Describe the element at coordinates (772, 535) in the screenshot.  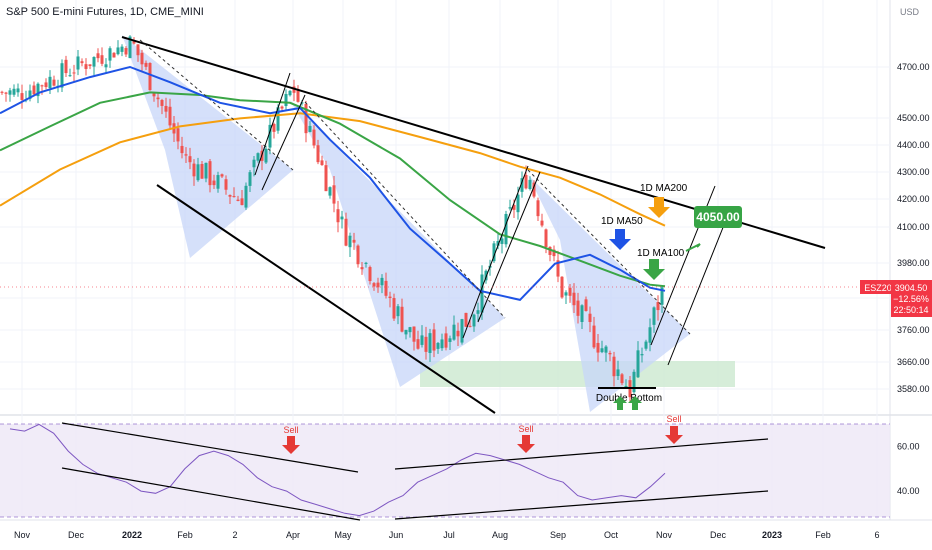
I see `x-tick-label: 2023` at that location.